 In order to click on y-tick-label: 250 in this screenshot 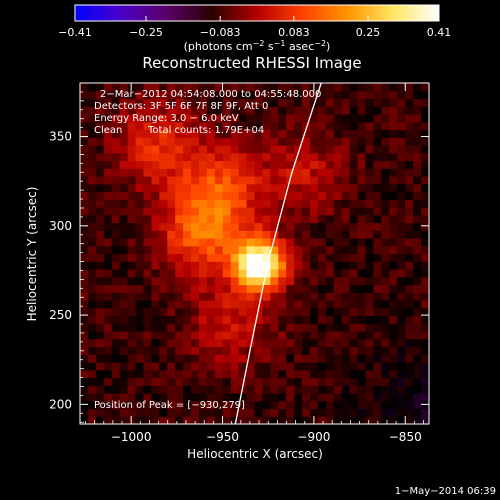, I will do `click(60, 315)`.